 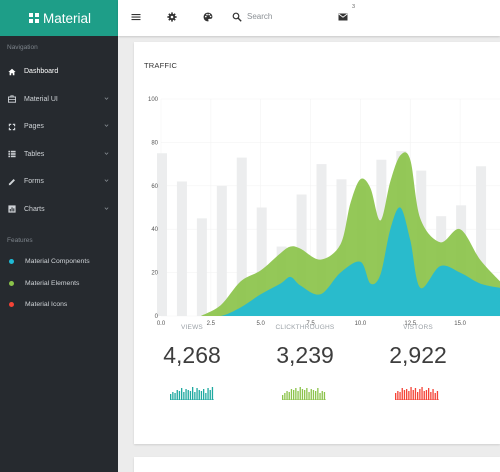 I want to click on x-tick-label: 2.5, so click(x=211, y=324).